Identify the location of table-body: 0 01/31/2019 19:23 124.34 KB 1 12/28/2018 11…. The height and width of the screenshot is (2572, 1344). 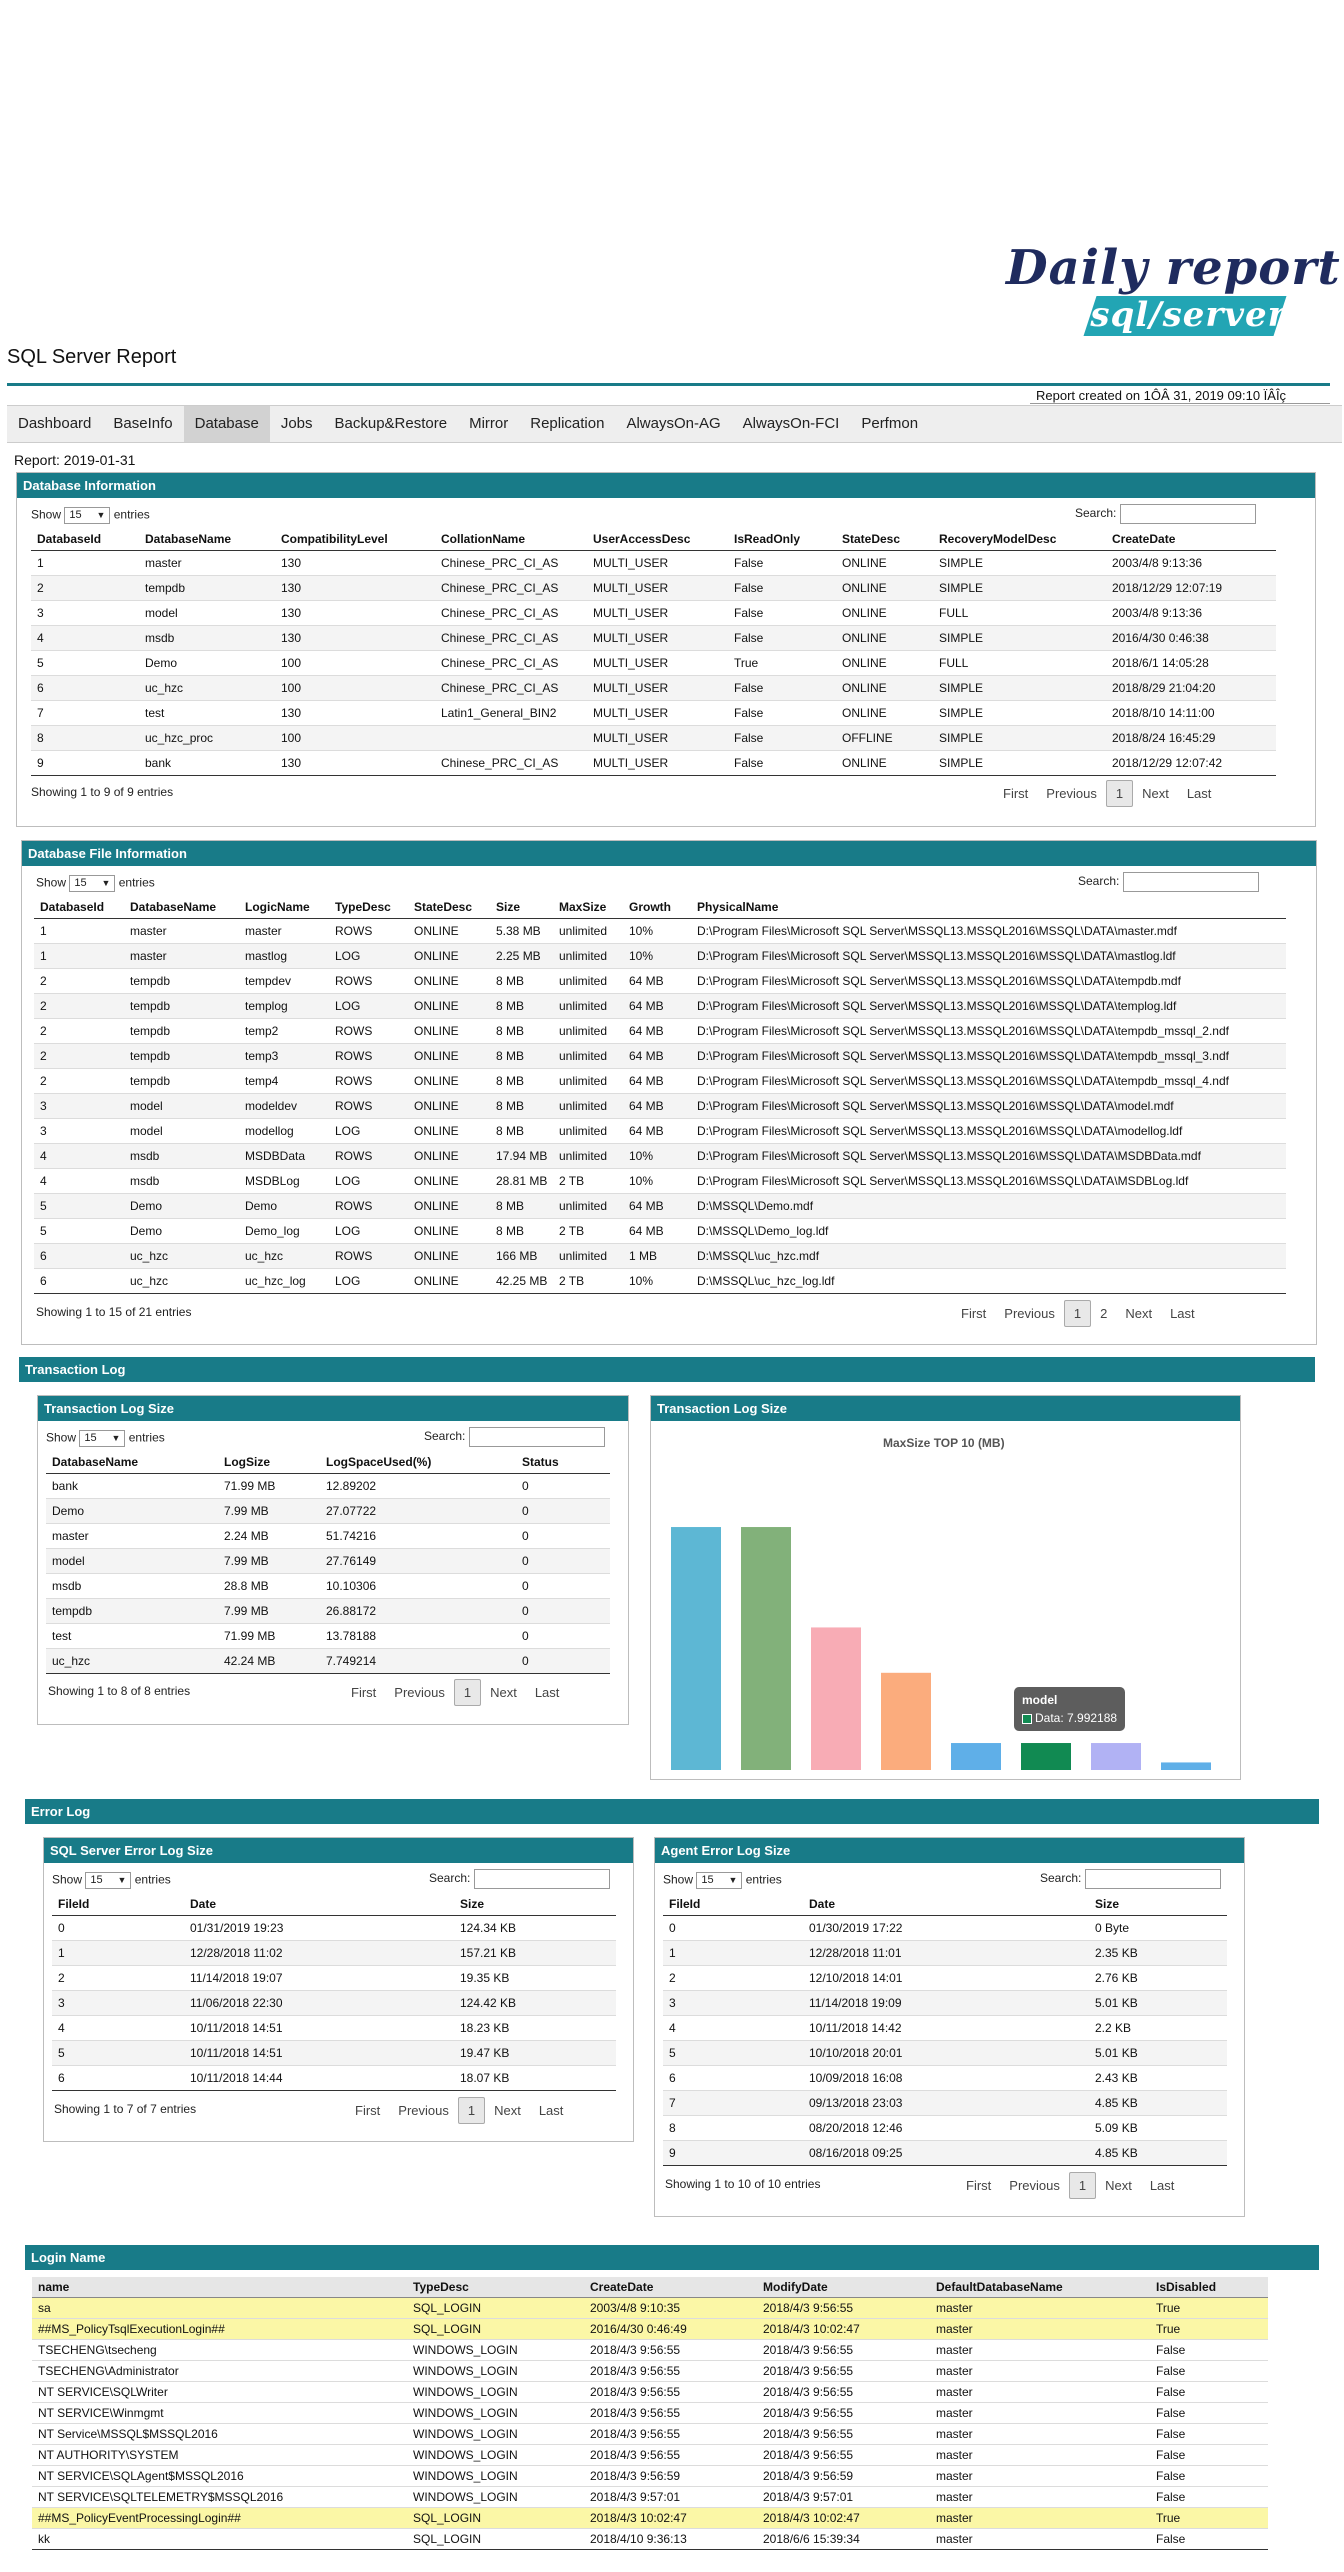
(334, 2002).